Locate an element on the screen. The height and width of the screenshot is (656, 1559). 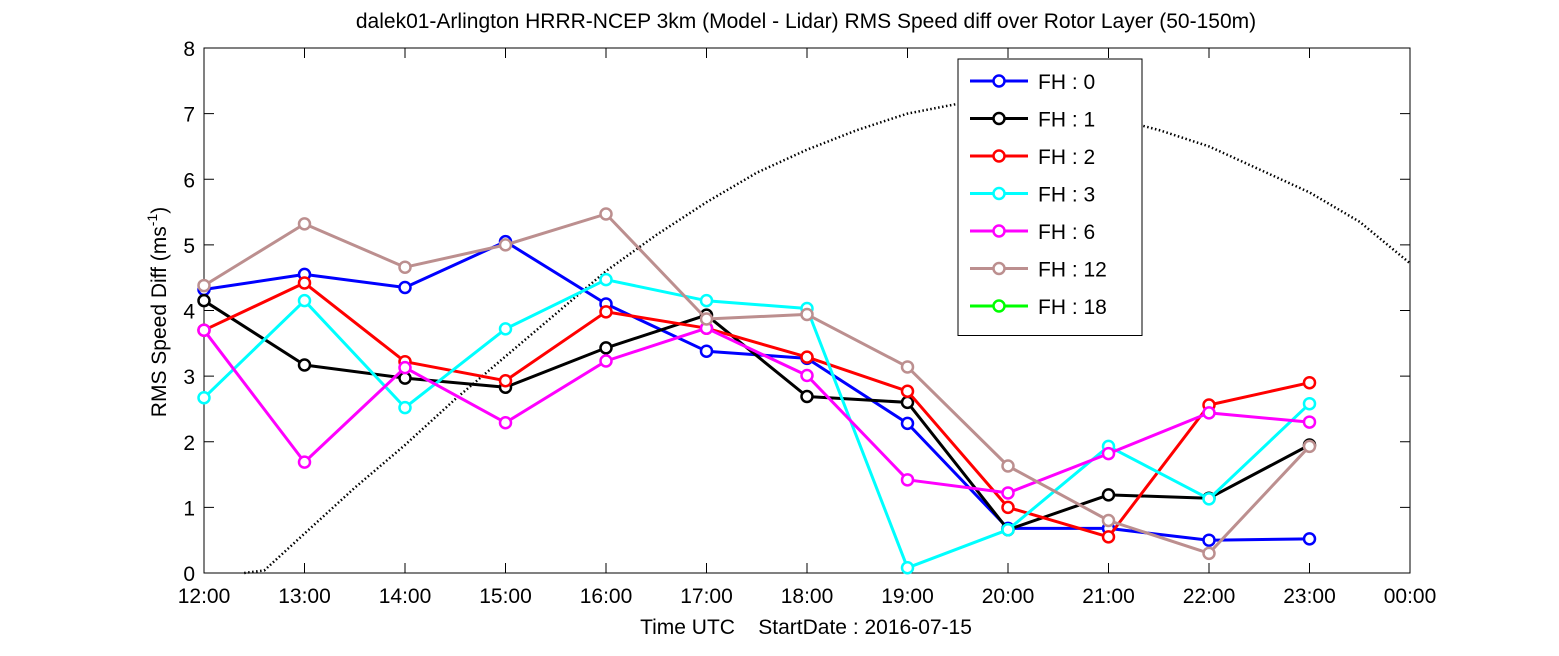
y-tick-label: 5 is located at coordinates (189, 246).